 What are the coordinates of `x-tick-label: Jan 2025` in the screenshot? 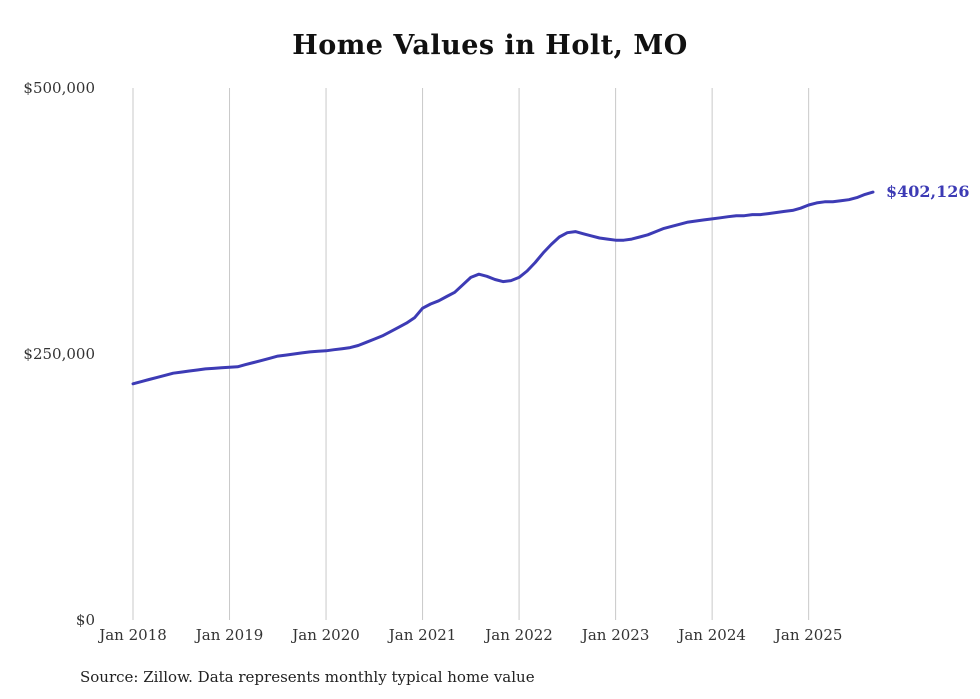 It's located at (808, 635).